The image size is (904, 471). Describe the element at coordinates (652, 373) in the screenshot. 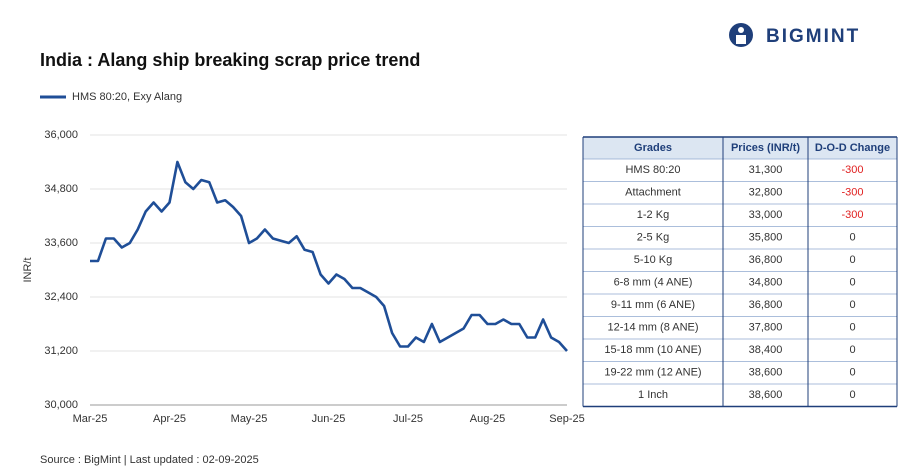

I see `table-cell: 19-22 mm (12 ANE)` at that location.